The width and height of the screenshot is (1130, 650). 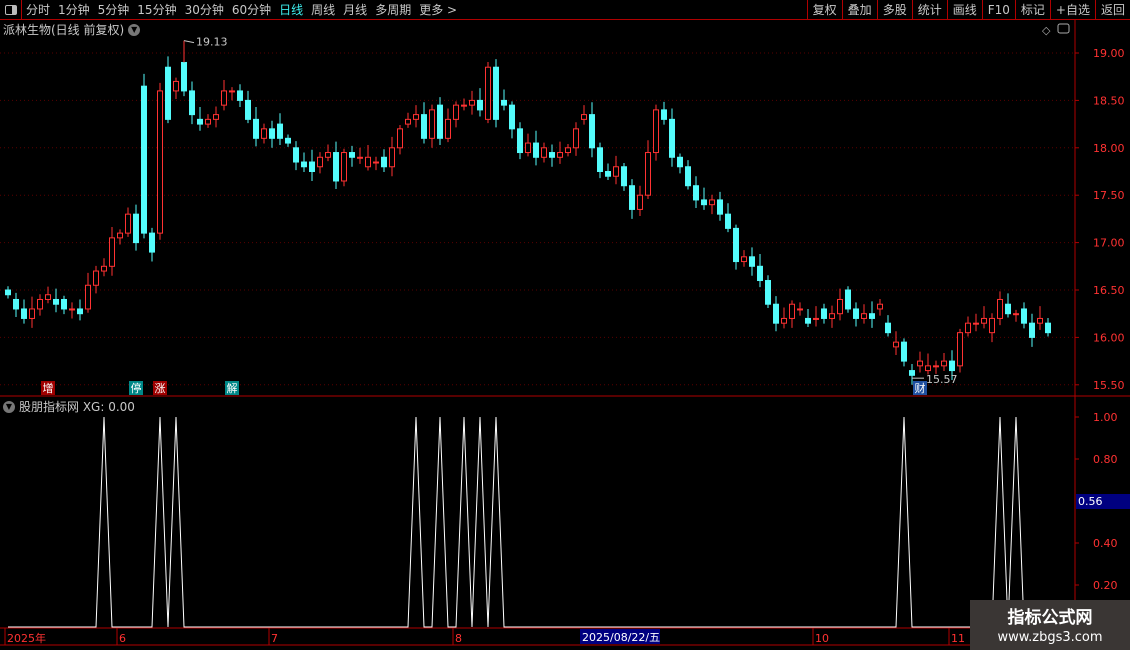 What do you see at coordinates (72, 29) in the screenshot?
I see `chart-title: 派林生物(日线 前复权) ▼` at bounding box center [72, 29].